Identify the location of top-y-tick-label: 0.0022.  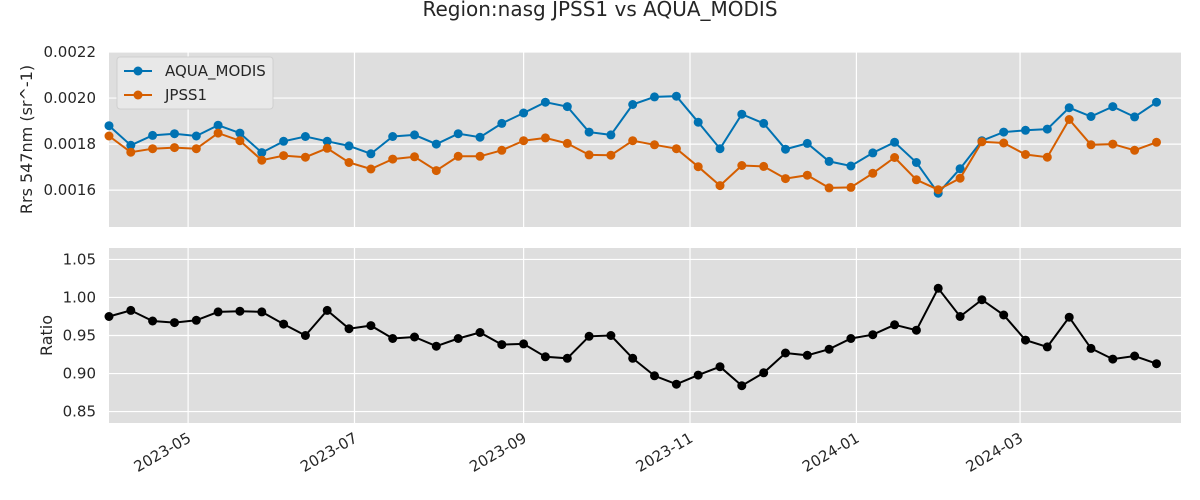
(70, 52).